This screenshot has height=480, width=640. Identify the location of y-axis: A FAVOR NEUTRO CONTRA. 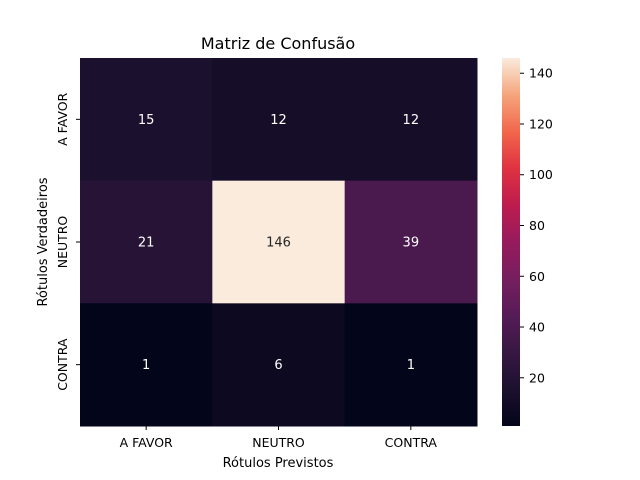
(67, 241).